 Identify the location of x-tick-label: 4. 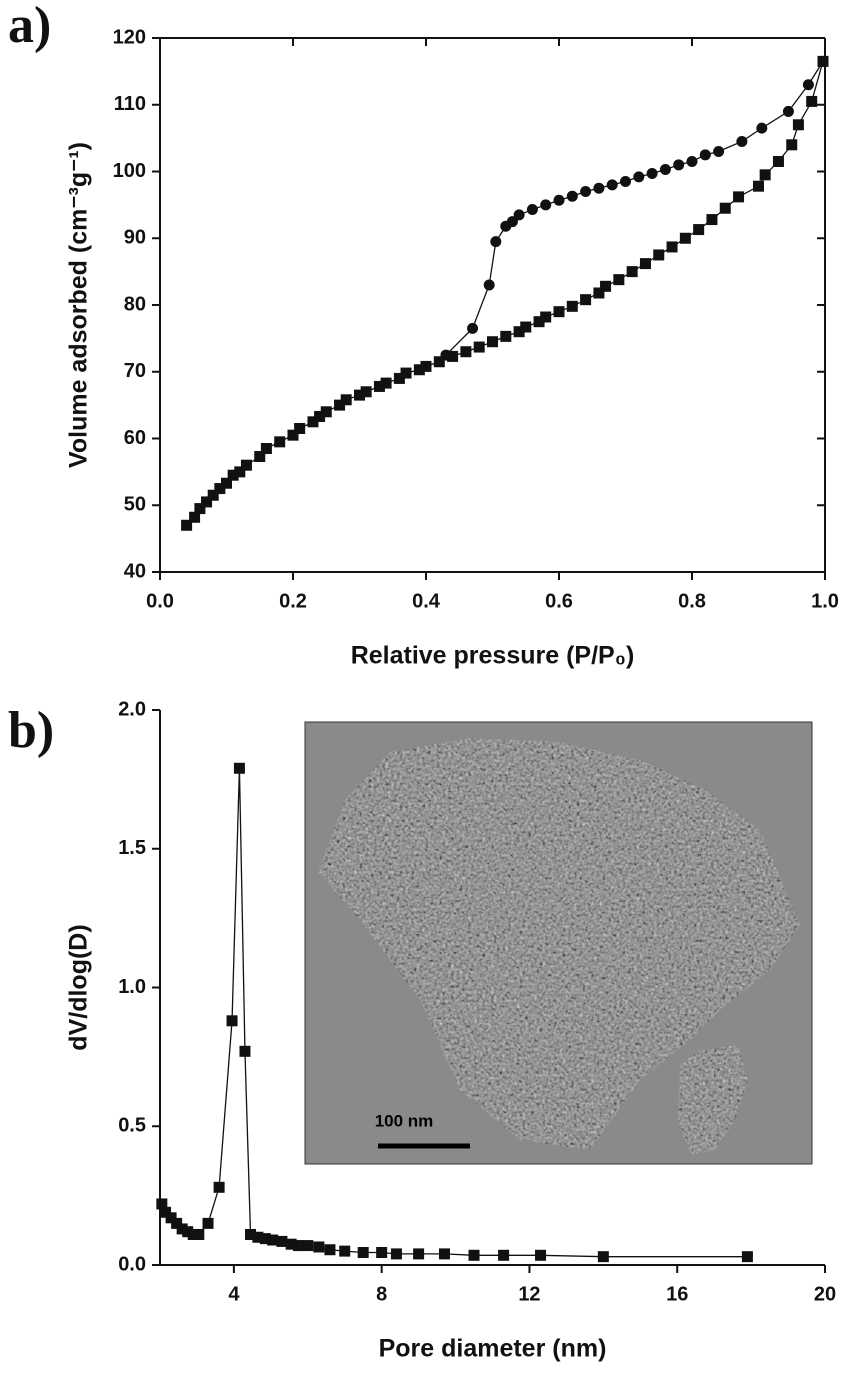
(234, 1294).